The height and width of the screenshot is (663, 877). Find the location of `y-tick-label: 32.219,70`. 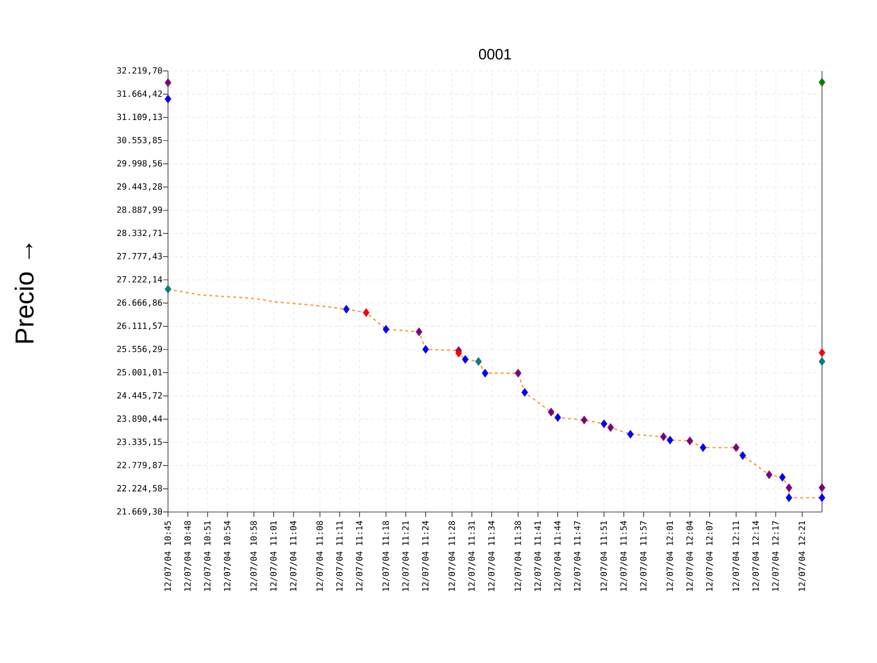

y-tick-label: 32.219,70 is located at coordinates (139, 71).